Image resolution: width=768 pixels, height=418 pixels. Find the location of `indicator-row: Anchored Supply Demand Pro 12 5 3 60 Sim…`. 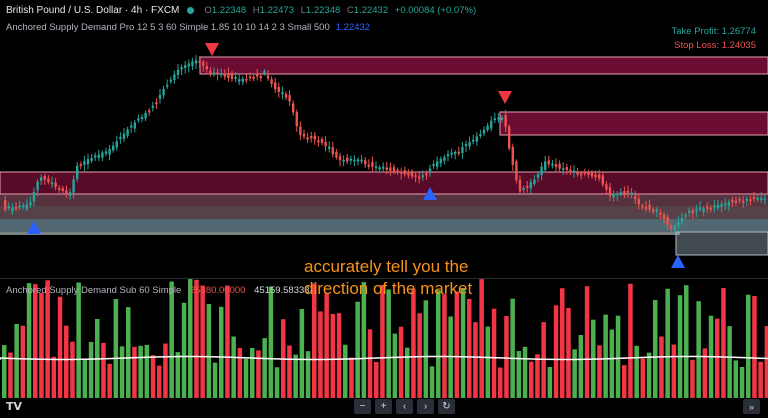

indicator-row: Anchored Supply Demand Pro 12 5 3 60 Sim… is located at coordinates (188, 27).